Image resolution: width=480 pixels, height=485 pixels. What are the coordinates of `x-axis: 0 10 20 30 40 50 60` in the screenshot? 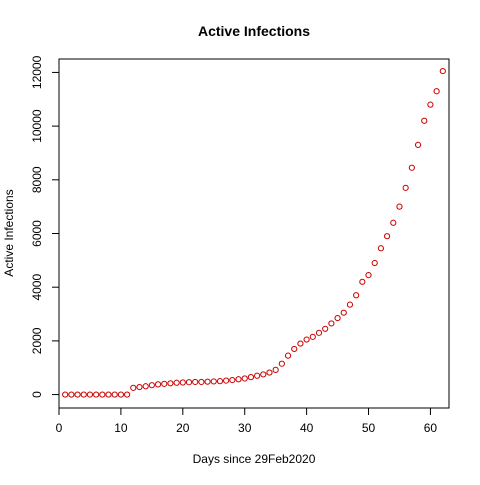 It's located at (247, 421).